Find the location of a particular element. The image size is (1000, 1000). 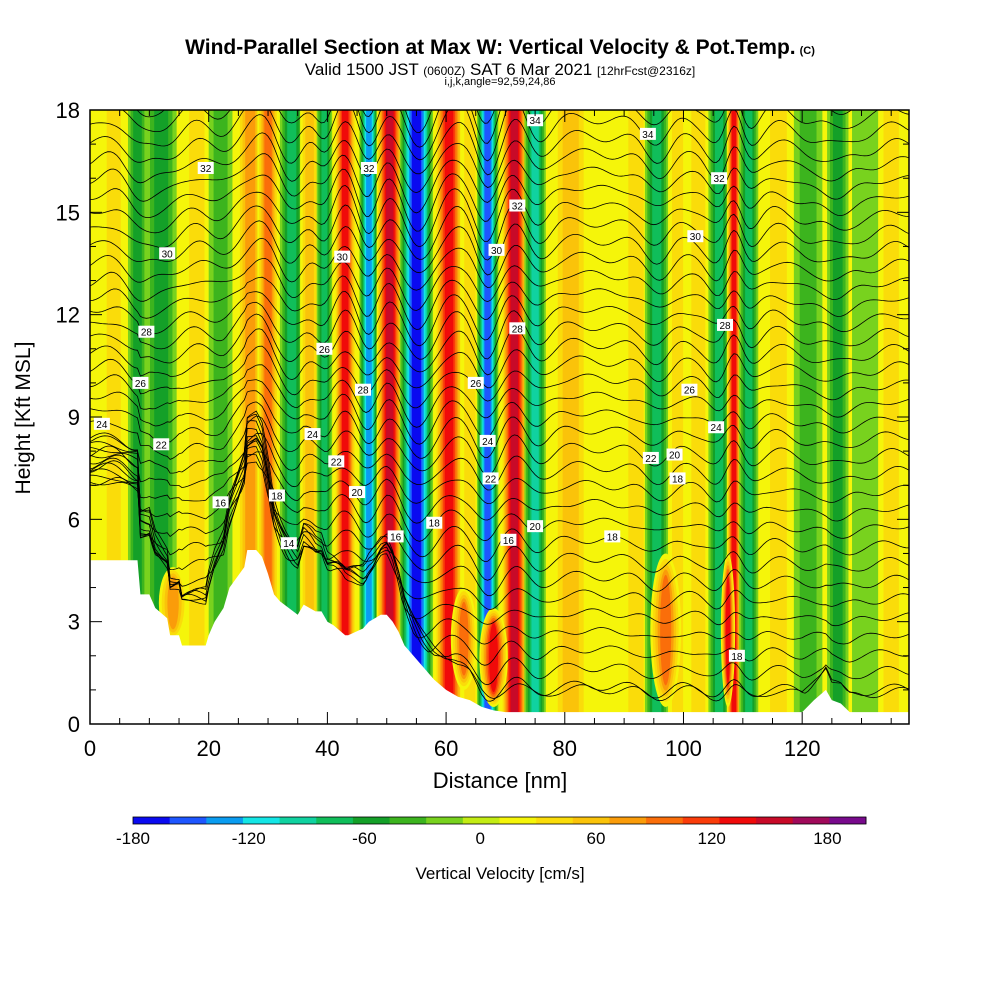

contour-label-text: 28 is located at coordinates (147, 333).